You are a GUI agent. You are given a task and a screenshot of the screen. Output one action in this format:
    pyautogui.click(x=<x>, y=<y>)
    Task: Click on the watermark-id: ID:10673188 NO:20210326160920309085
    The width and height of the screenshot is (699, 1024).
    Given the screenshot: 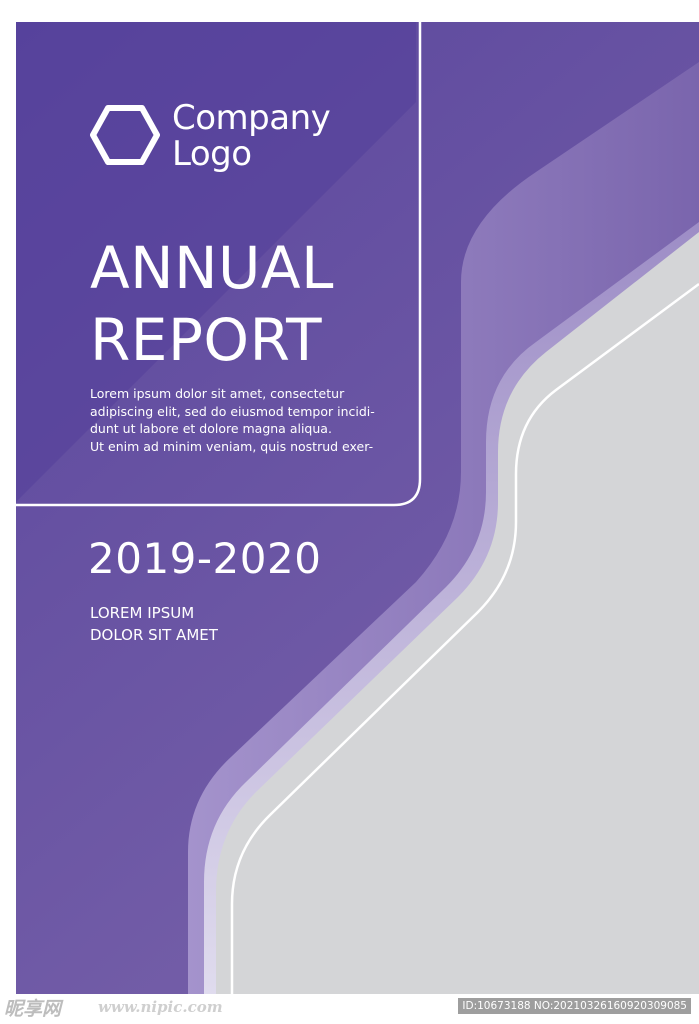 What is the action you would take?
    pyautogui.click(x=574, y=1006)
    